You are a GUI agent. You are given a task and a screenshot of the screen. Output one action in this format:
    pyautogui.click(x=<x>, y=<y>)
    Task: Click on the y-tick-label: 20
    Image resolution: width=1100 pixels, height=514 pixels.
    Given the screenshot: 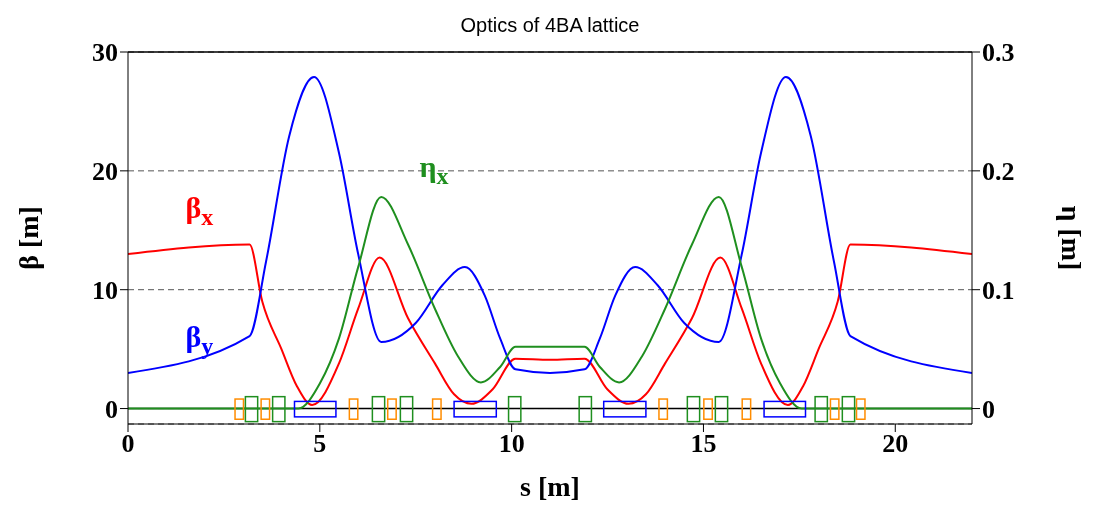 What is the action you would take?
    pyautogui.click(x=105, y=172)
    